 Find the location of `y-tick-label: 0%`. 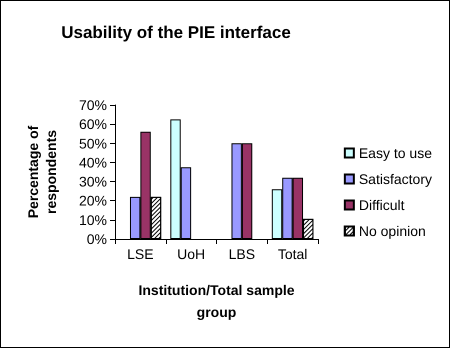

y-tick-label: 0% is located at coordinates (96, 239).